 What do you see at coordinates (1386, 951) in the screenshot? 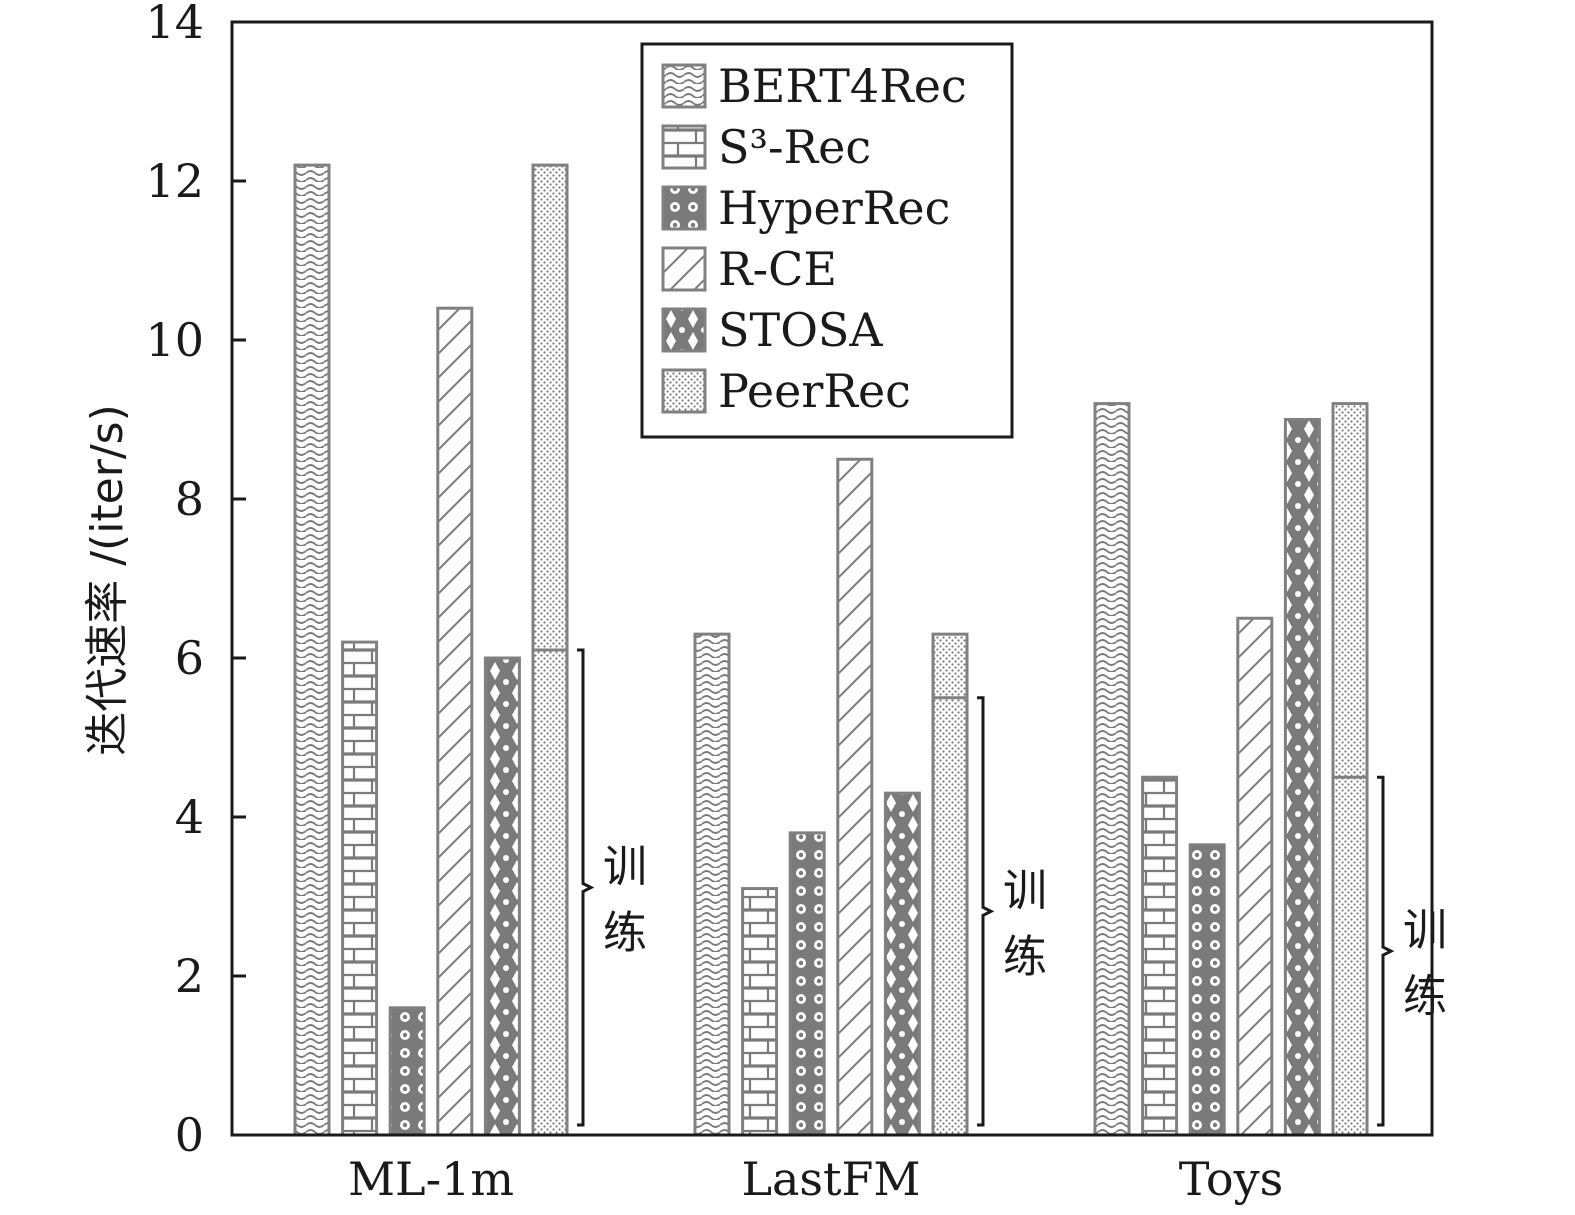
I see `training-brace-toys` at bounding box center [1386, 951].